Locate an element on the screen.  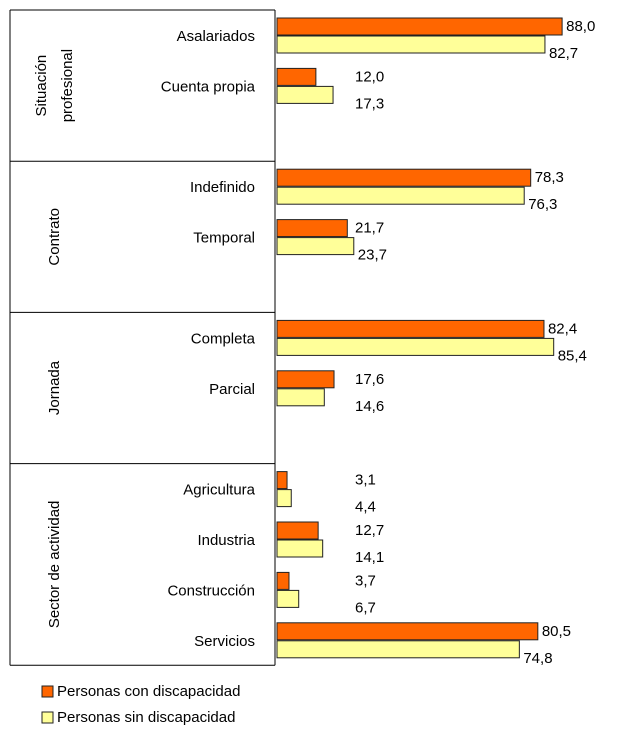
category-label: Indefinido is located at coordinates (222, 187).